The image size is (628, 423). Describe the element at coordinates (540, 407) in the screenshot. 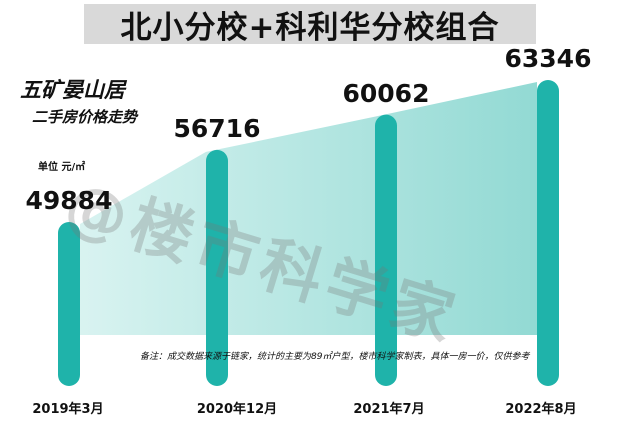

I see `category-label: 2022年8月` at that location.